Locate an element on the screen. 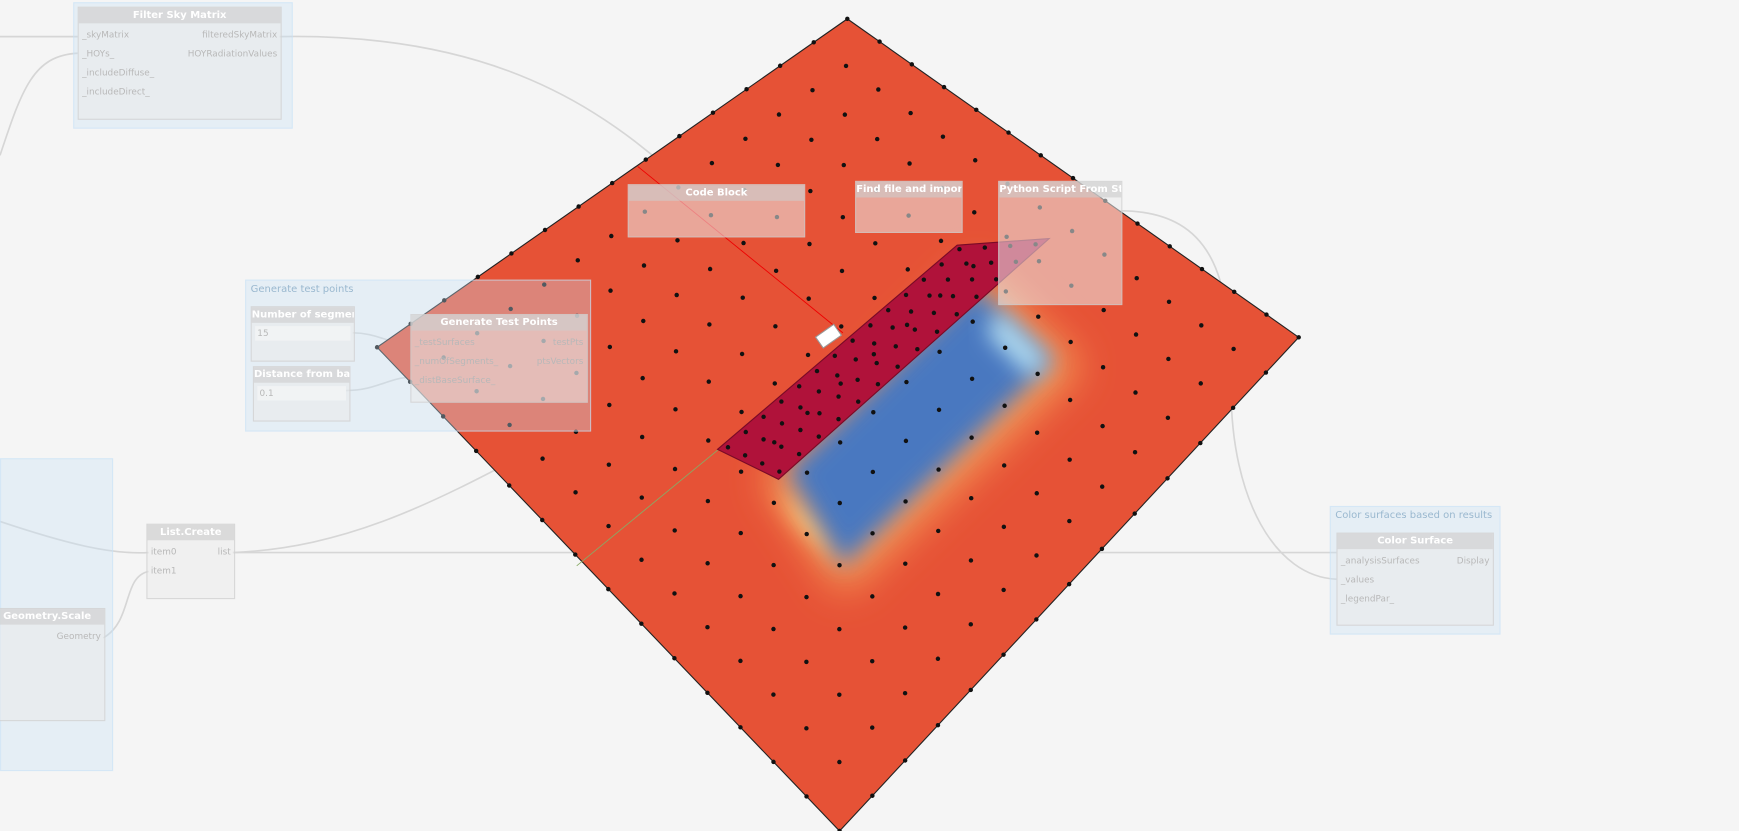  node-title: Generate Test Points is located at coordinates (499, 323).